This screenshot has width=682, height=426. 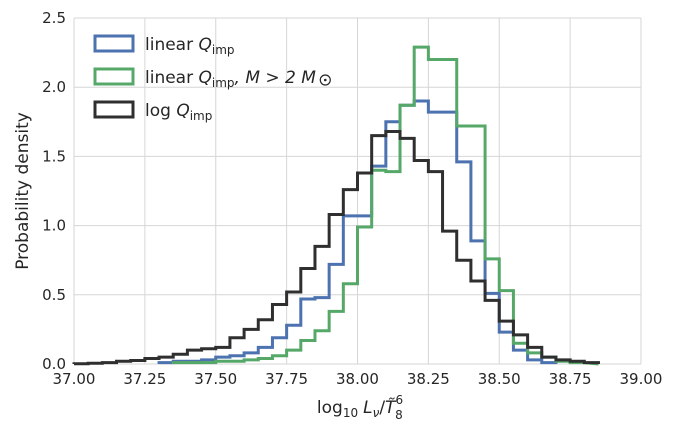 I want to click on legend-item-1: linear Qimp, so click(x=164, y=45).